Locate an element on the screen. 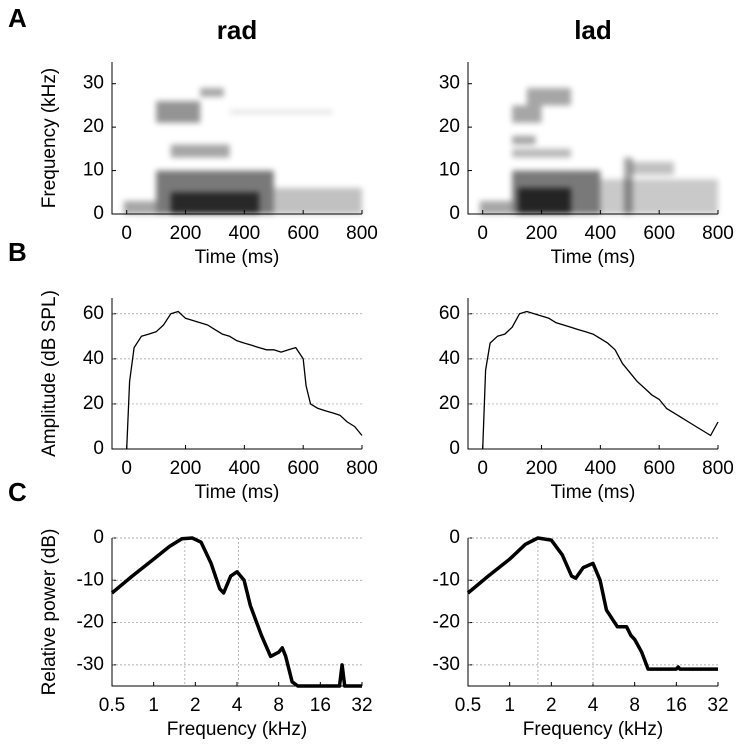 Image resolution: width=751 pixels, height=756 pixels. panel-label: C is located at coordinates (17, 492).